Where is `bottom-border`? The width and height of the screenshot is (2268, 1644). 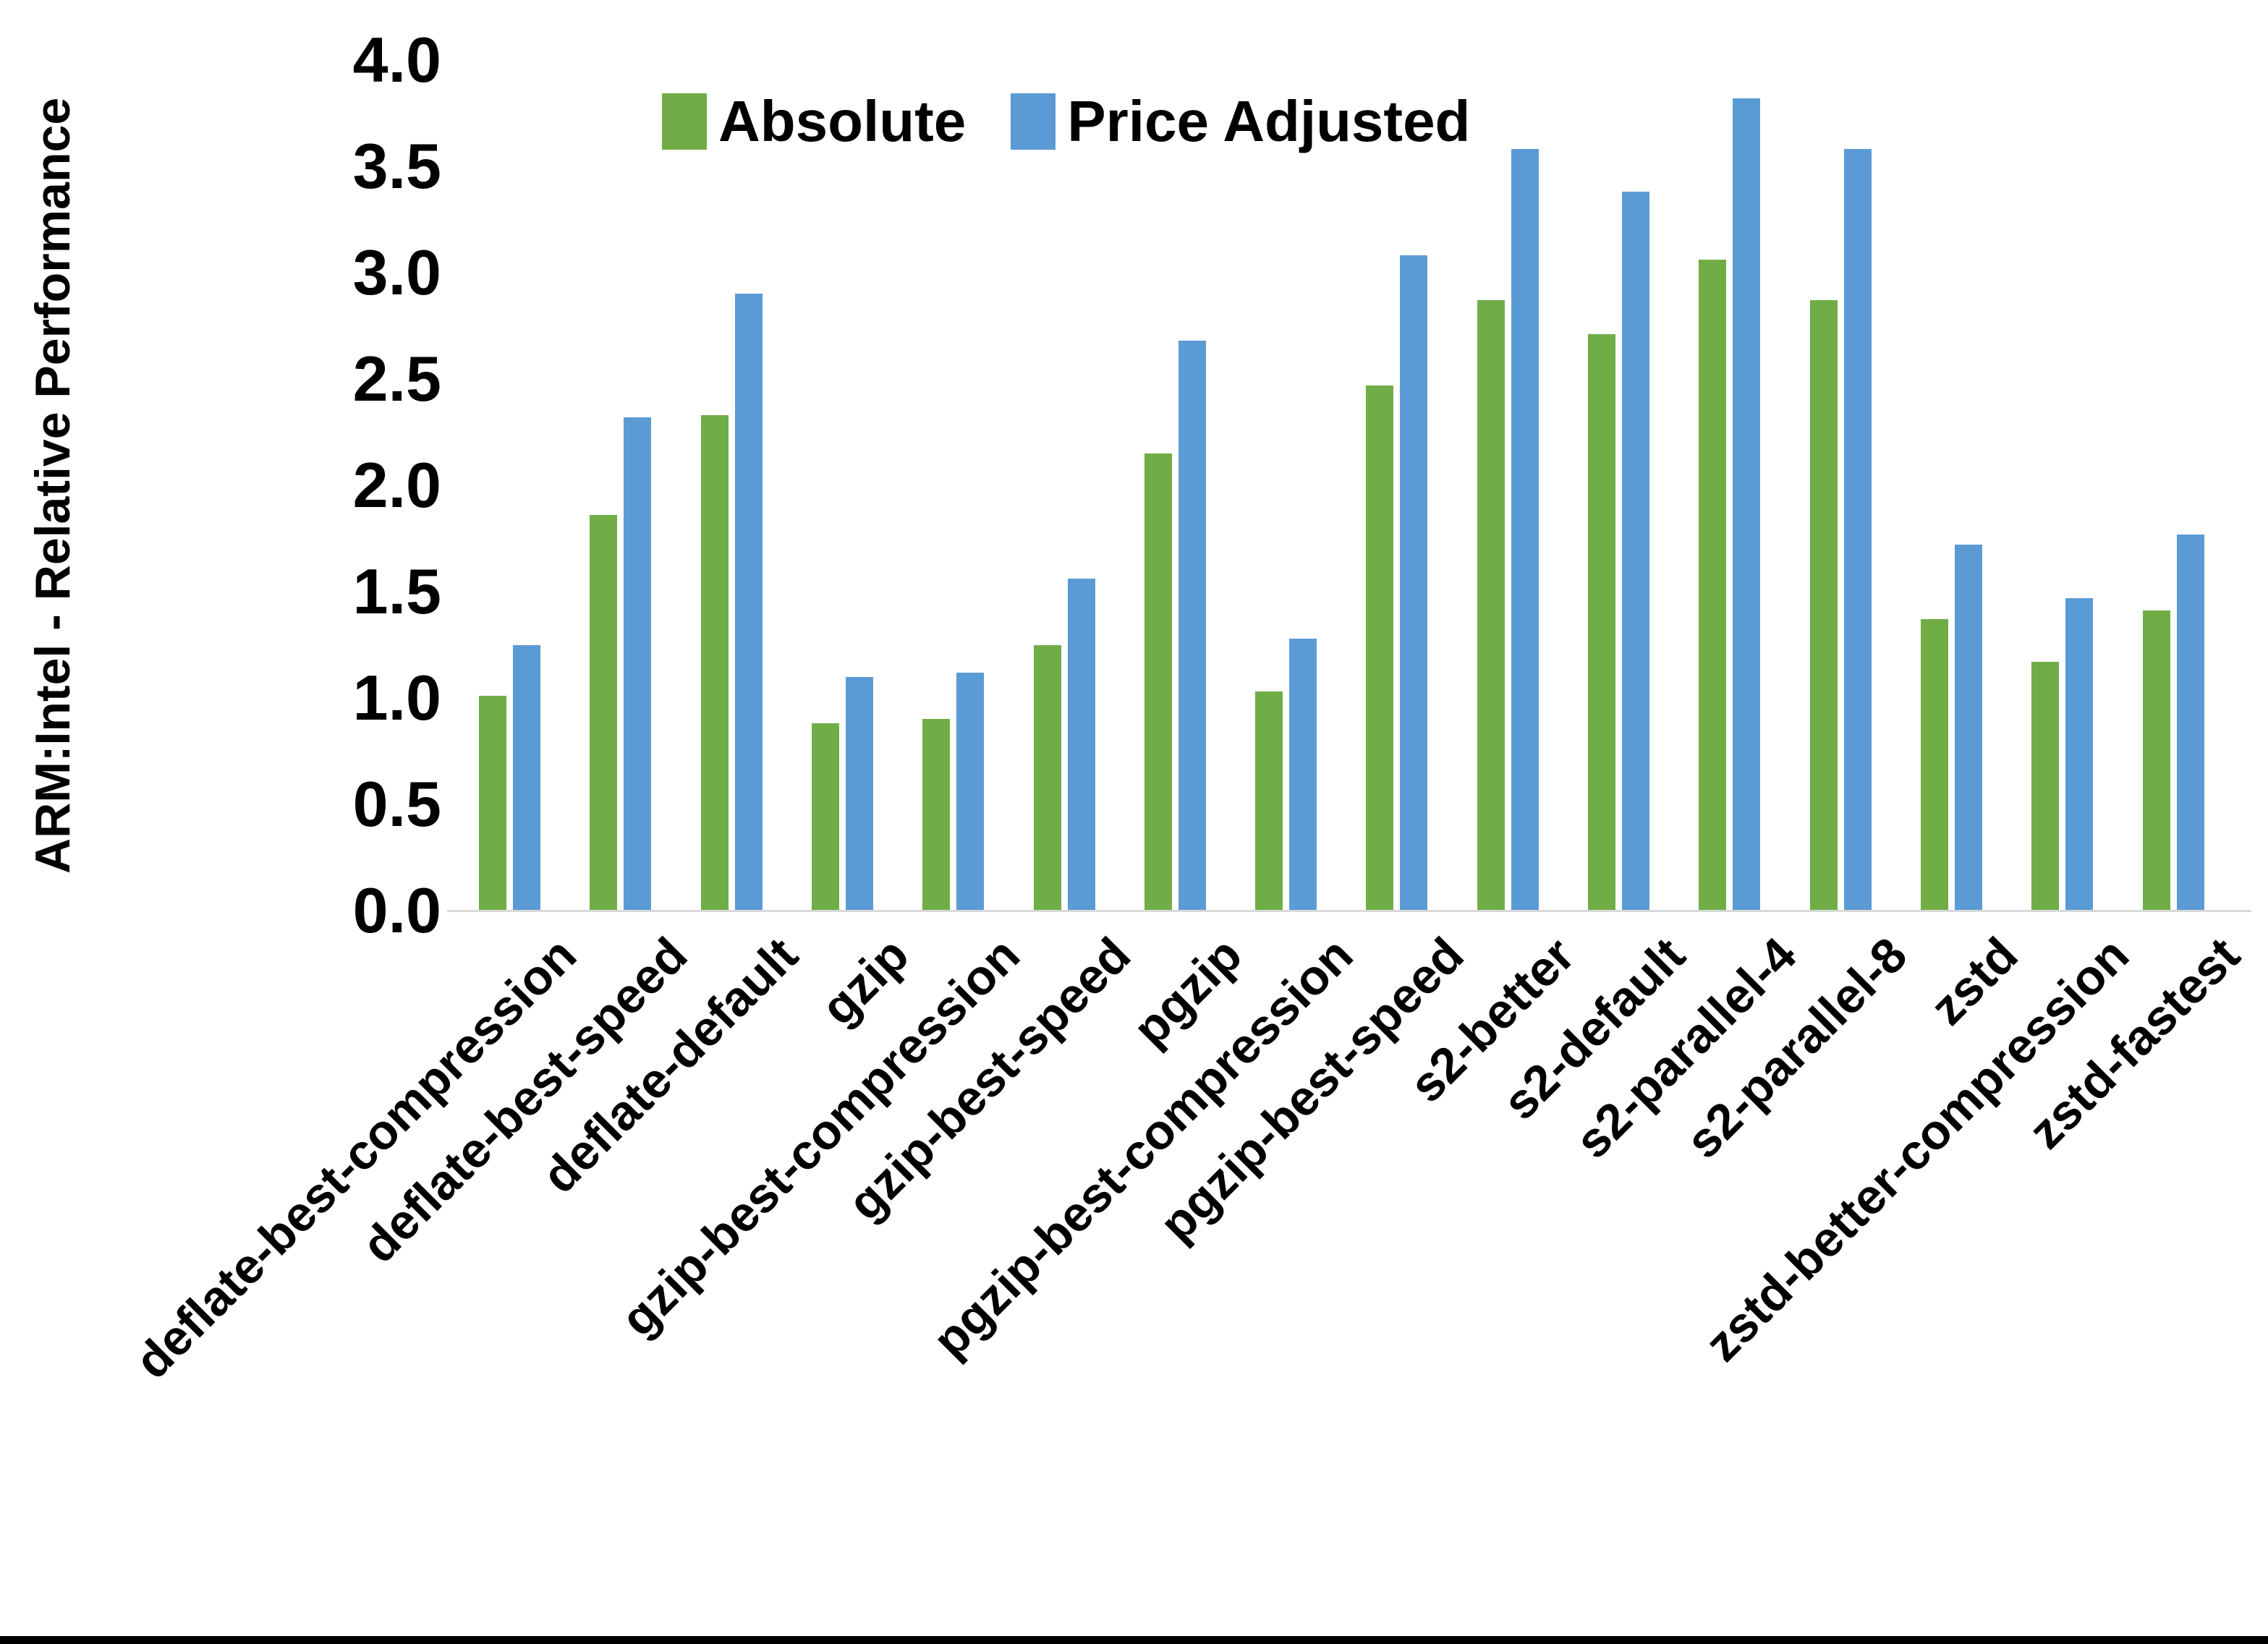 bottom-border is located at coordinates (1134, 1640).